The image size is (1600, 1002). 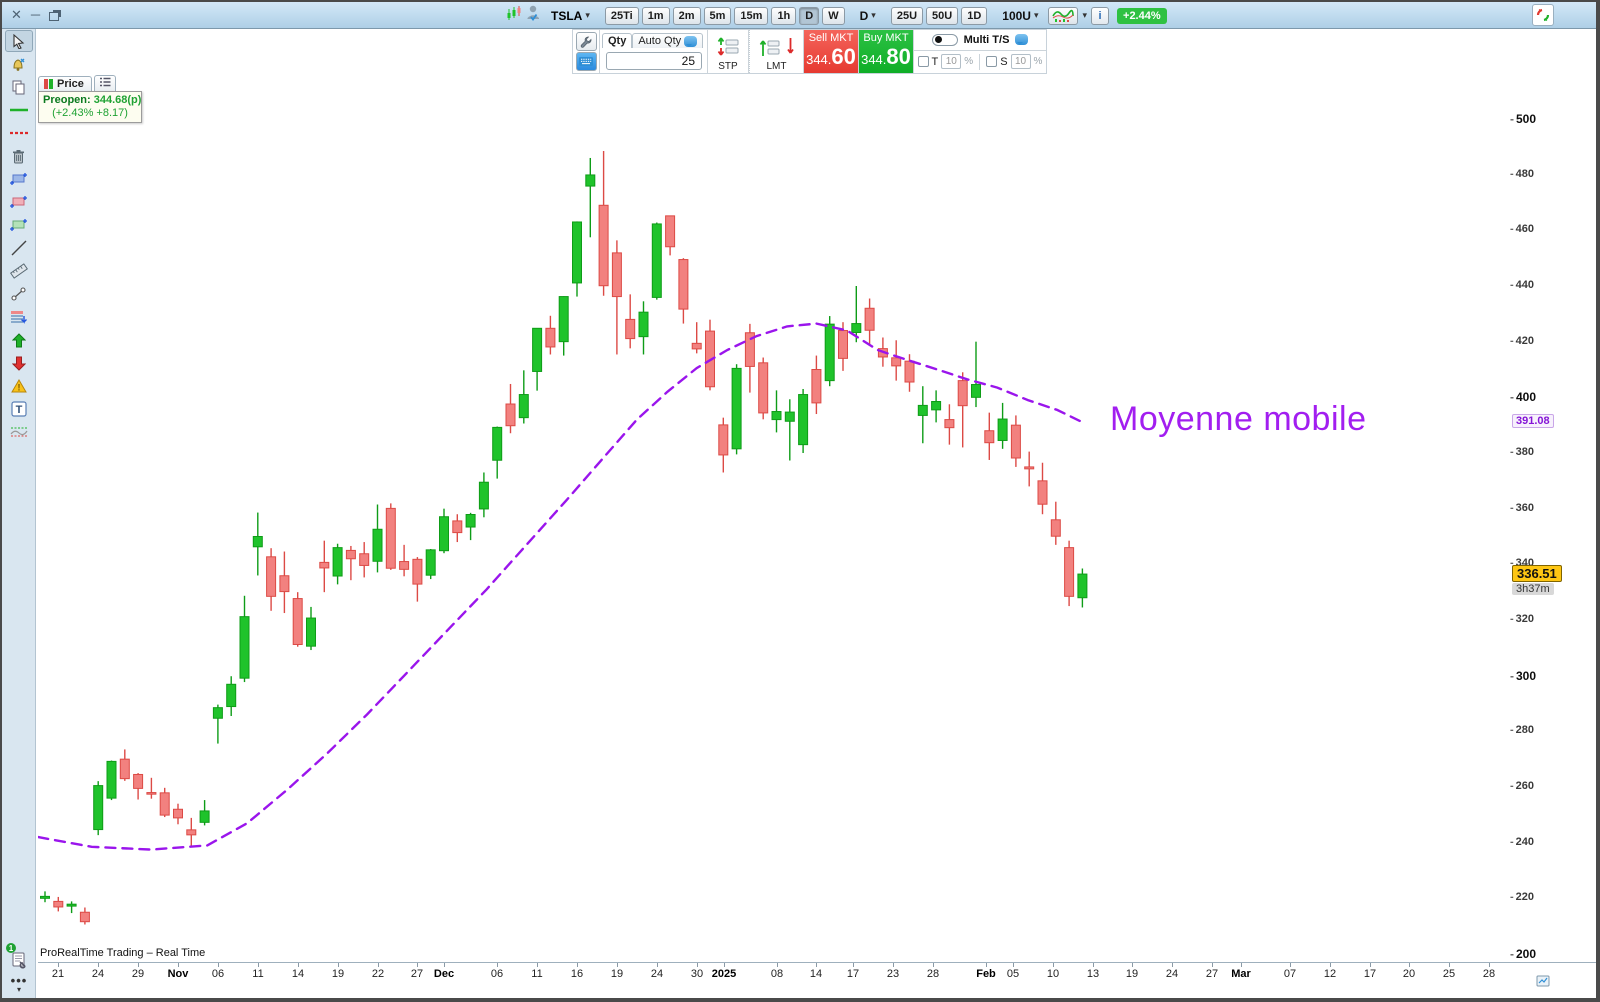 I want to click on timeframe-button-D: D, so click(x=809, y=15).